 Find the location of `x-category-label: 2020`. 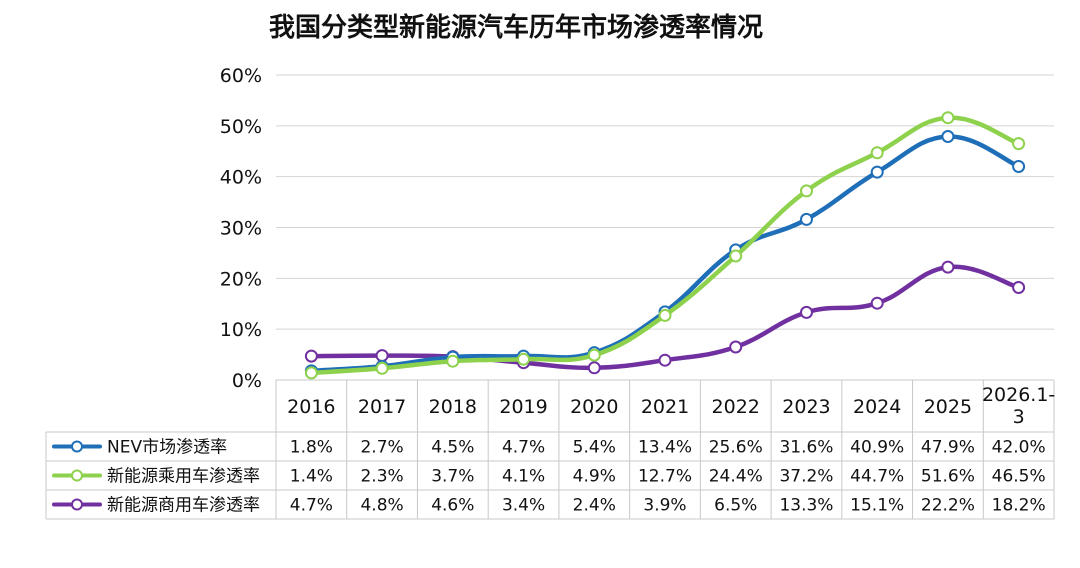

x-category-label: 2020 is located at coordinates (594, 407).